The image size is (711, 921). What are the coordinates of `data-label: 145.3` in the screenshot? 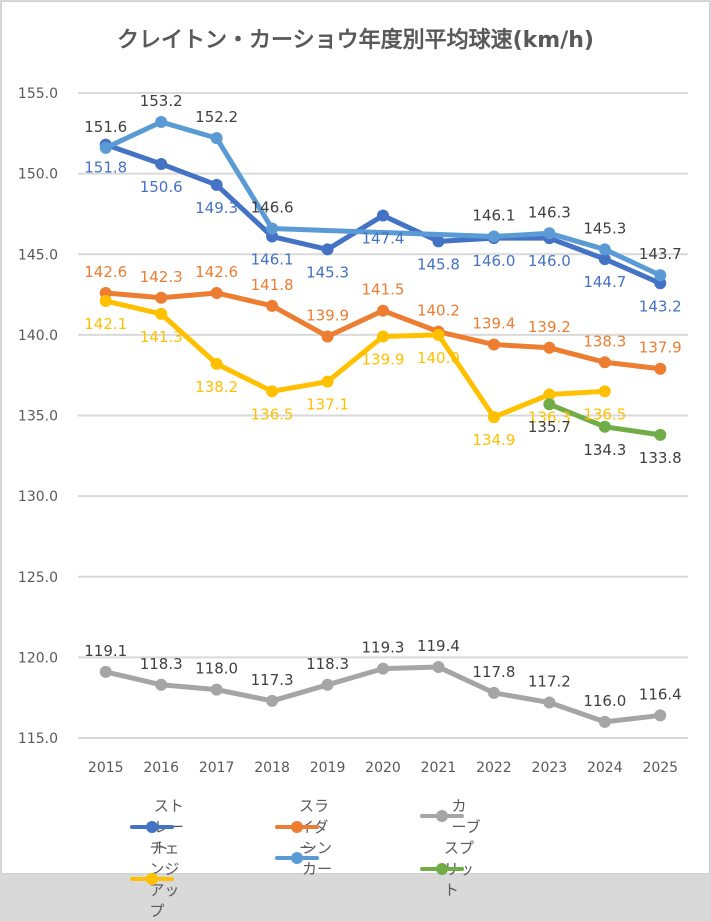 It's located at (327, 272).